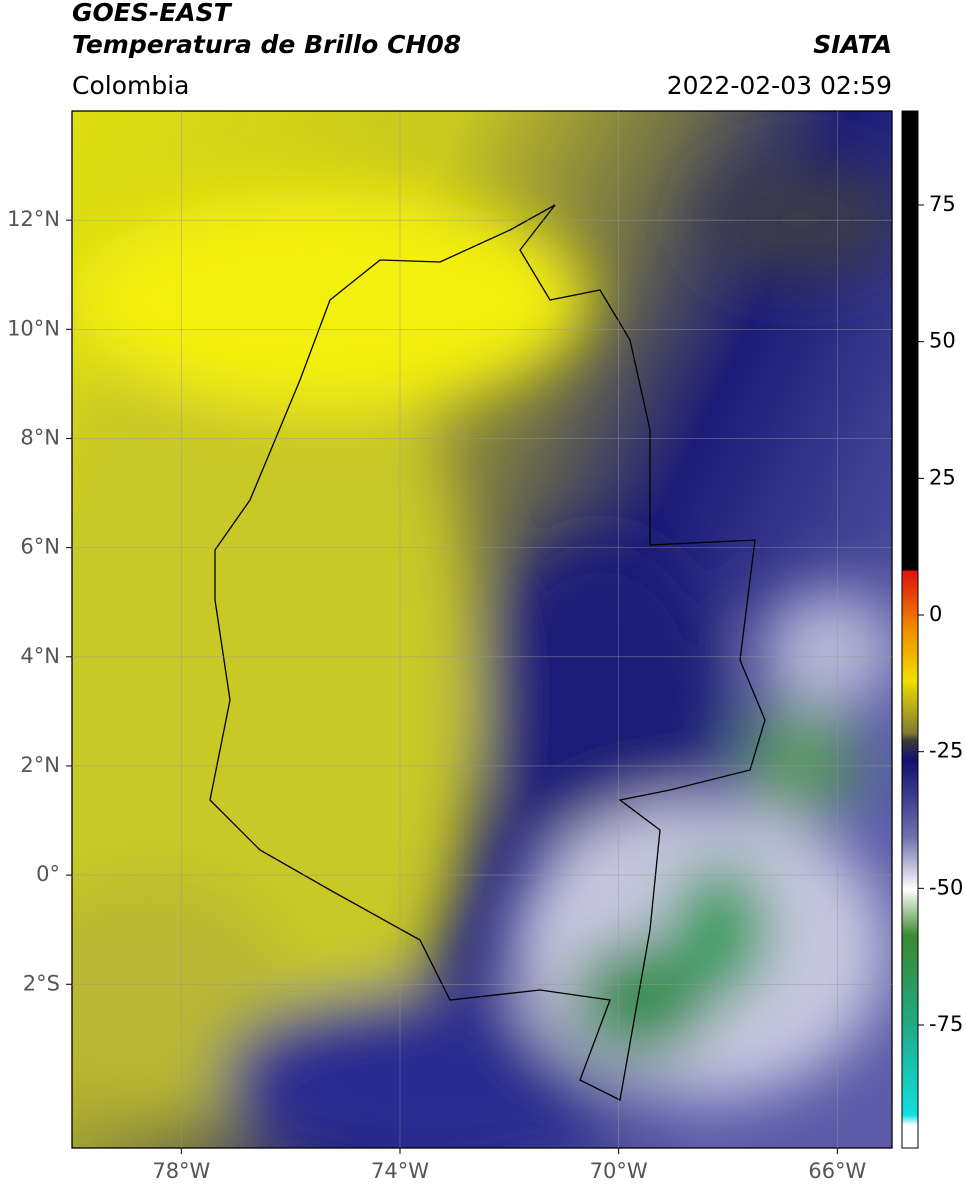  Describe the element at coordinates (266, 44) in the screenshot. I see `subtitle: Temperatura de Brillo CH08` at that location.